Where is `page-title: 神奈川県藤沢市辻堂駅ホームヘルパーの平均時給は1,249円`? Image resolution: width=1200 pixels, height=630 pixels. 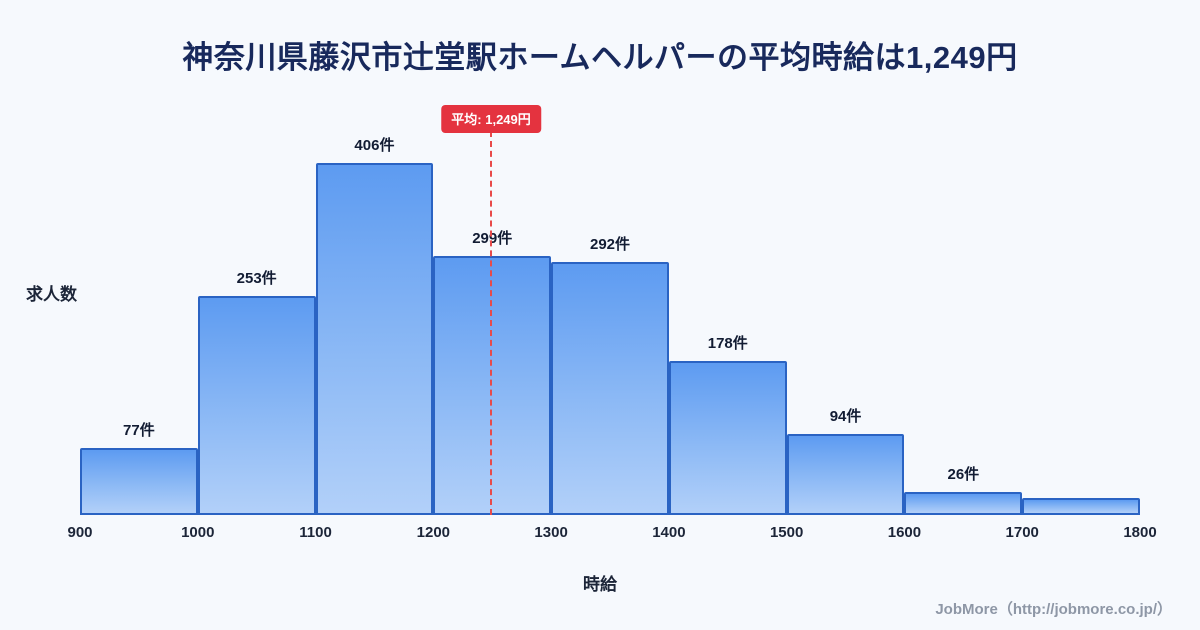 page-title: 神奈川県藤沢市辻堂駅ホームヘルパーの平均時給は1,249円 is located at coordinates (600, 57).